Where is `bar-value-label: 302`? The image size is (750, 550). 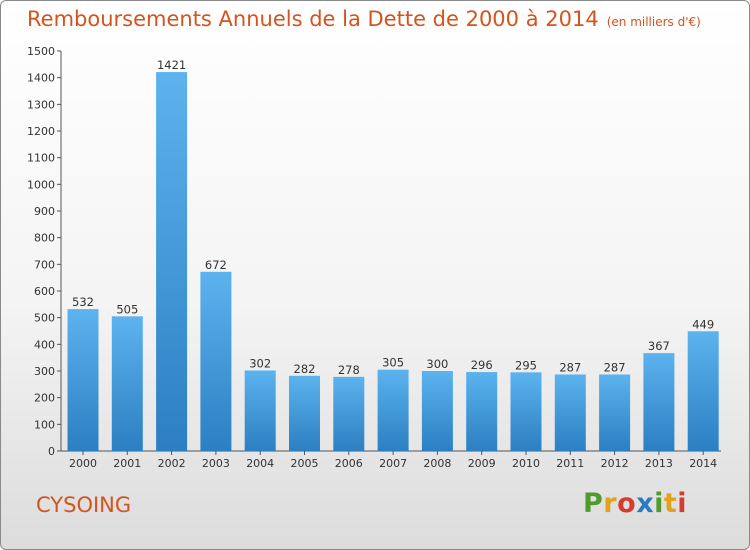
bar-value-label: 302 is located at coordinates (260, 363).